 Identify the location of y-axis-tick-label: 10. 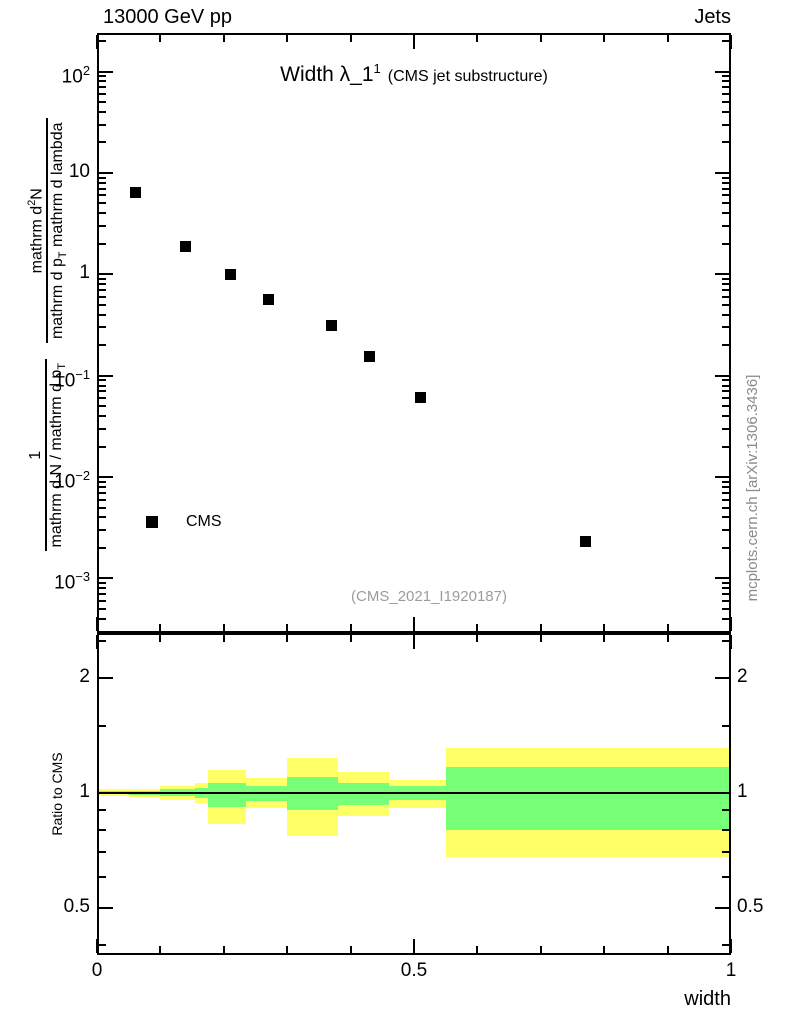
(79, 171).